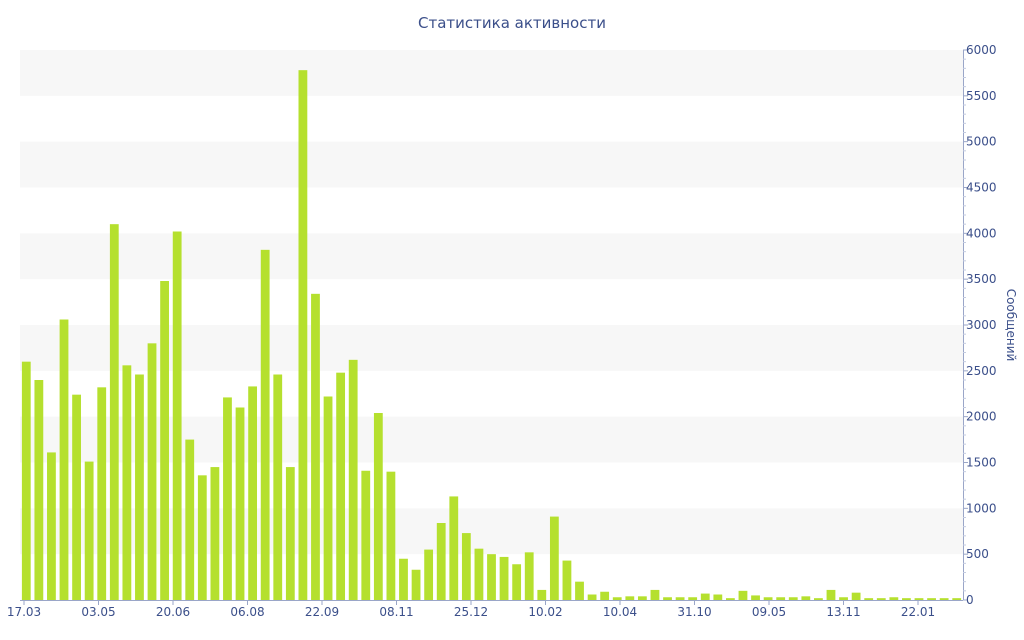  I want to click on y-tick-label: 5000, so click(981, 142).